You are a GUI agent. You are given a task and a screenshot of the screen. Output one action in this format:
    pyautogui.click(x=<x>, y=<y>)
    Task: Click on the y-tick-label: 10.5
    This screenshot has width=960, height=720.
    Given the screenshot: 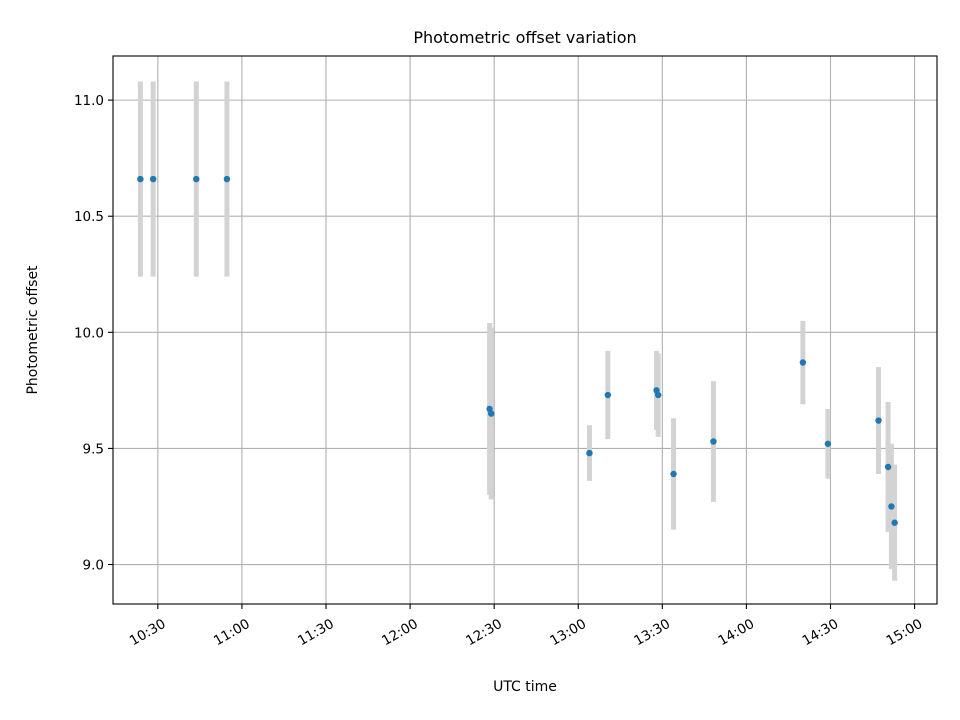 What is the action you would take?
    pyautogui.click(x=89, y=217)
    